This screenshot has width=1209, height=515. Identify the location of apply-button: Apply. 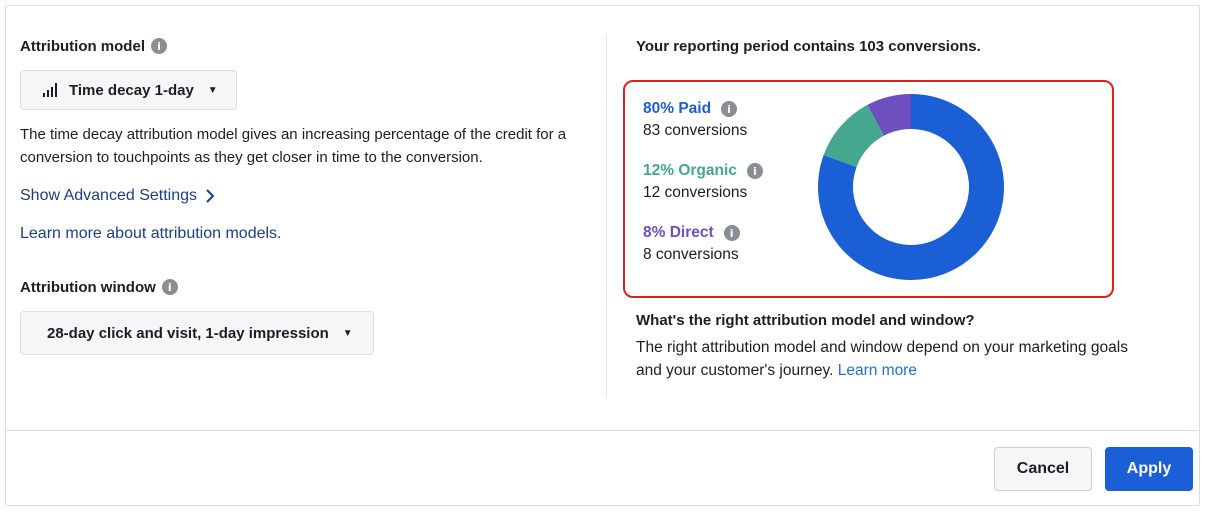
(1149, 469).